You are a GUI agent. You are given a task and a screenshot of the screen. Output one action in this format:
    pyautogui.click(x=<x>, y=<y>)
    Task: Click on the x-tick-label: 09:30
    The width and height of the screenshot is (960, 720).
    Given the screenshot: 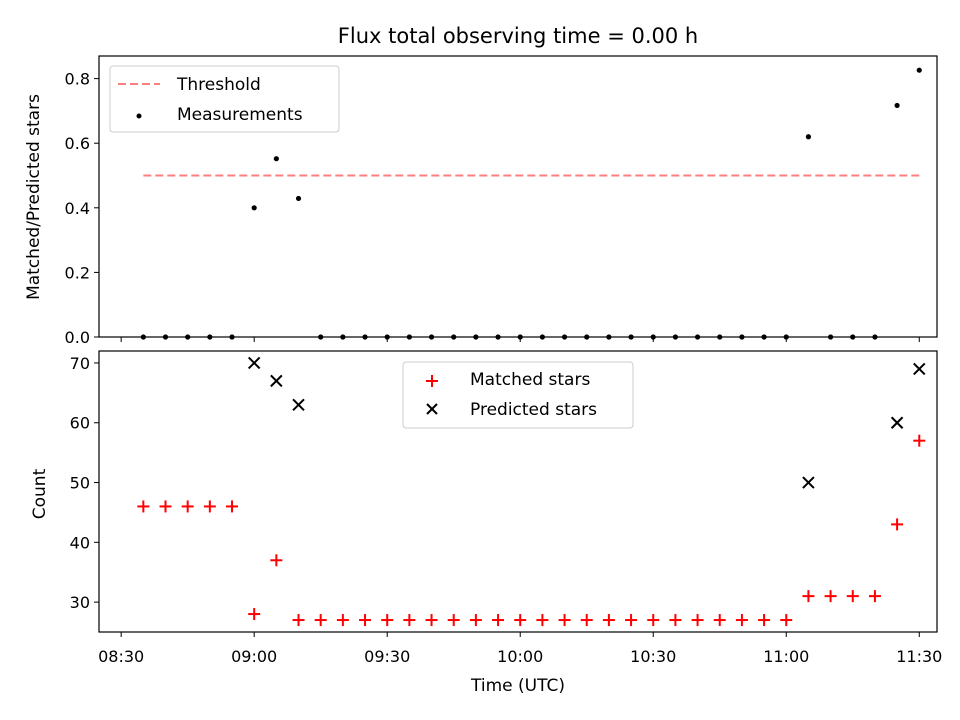 What is the action you would take?
    pyautogui.click(x=387, y=656)
    